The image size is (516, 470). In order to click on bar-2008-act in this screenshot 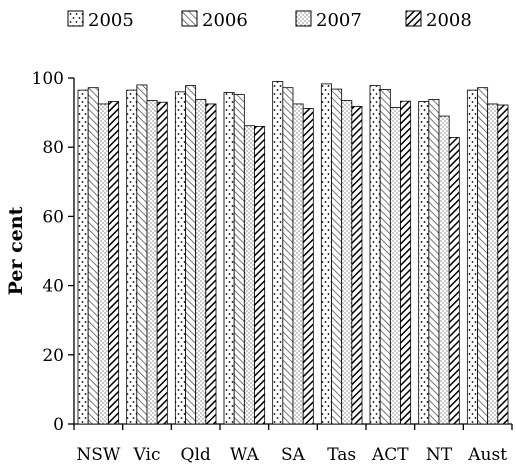, I will do `click(406, 262)`.